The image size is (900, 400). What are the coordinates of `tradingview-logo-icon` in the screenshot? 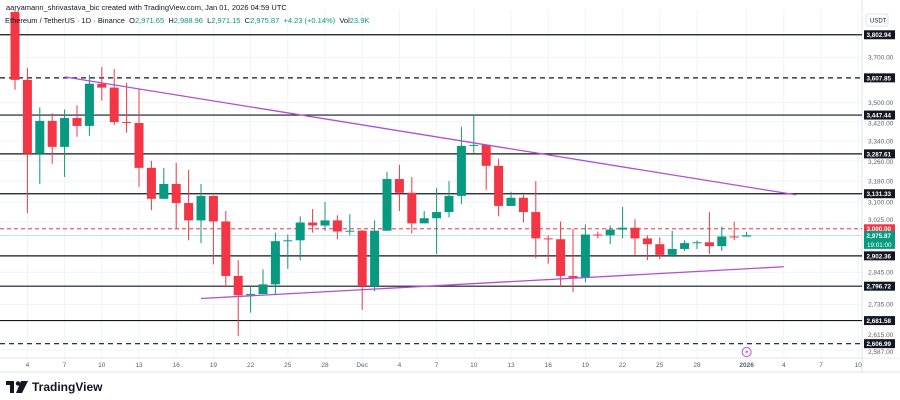 It's located at (17, 387).